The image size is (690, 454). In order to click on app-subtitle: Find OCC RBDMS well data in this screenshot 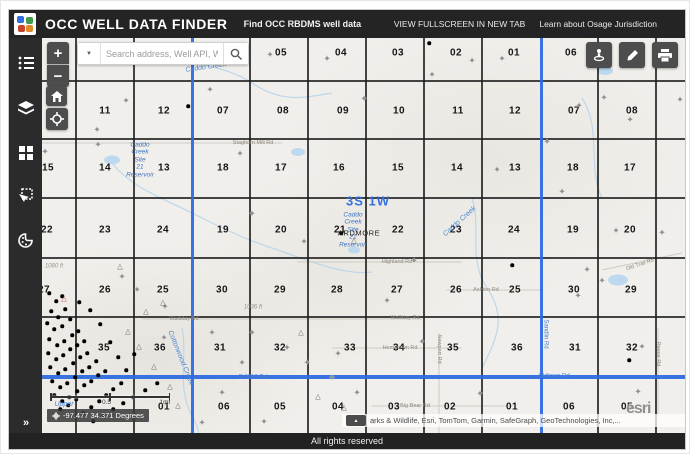, I will do `click(302, 24)`.